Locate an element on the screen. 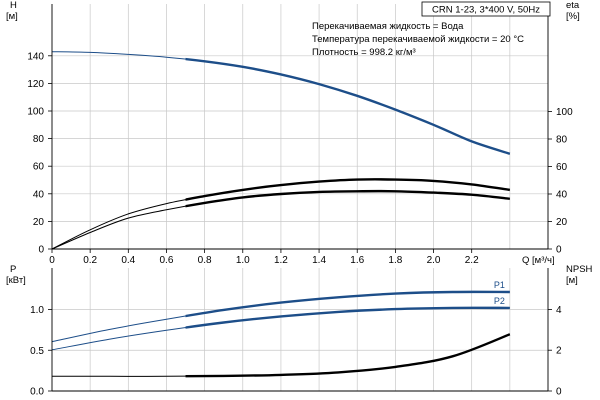 The width and height of the screenshot is (600, 400). left-axis-tick-label: 40 is located at coordinates (39, 194).